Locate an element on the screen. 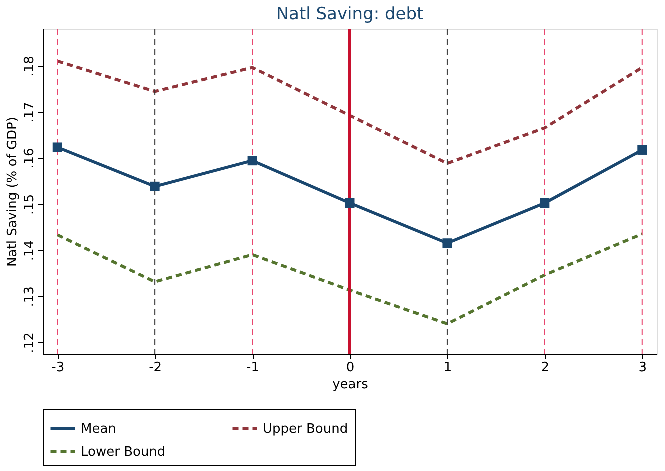 This screenshot has width=665, height=471. x-tick-label: -2 is located at coordinates (155, 368).